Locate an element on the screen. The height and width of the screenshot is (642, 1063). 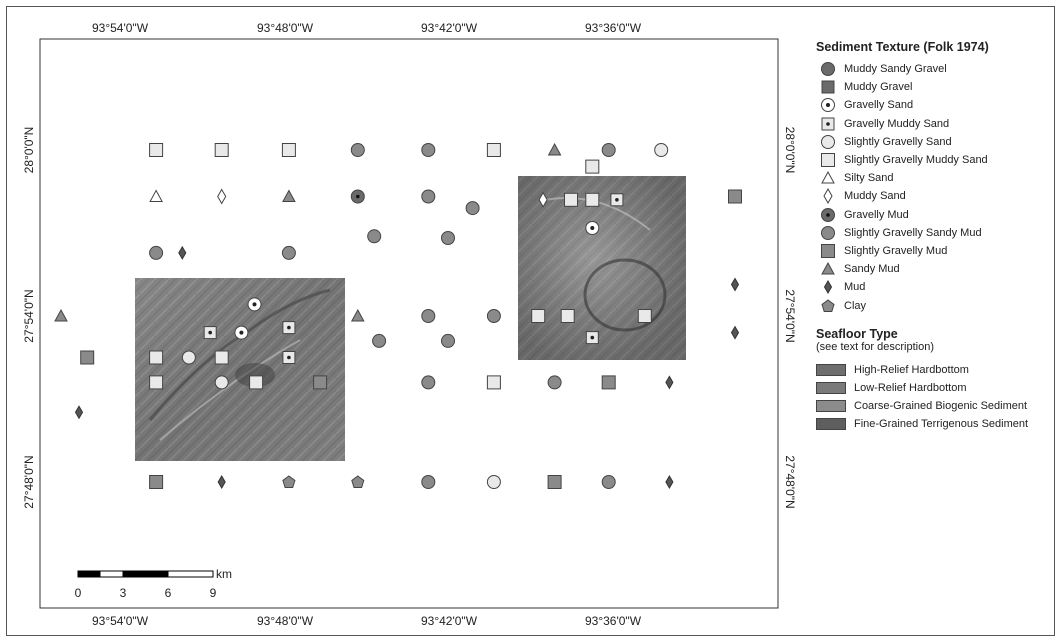
legend-item-label: Mud is located at coordinates (855, 287).